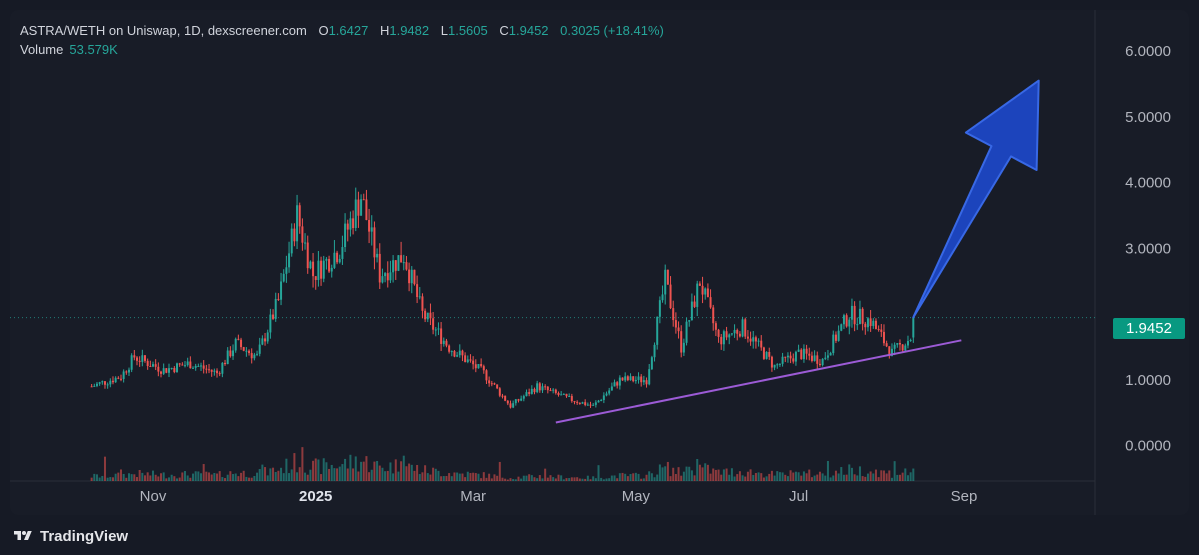 The width and height of the screenshot is (1199, 555). Describe the element at coordinates (323, 30) in the screenshot. I see `open-label: O` at that location.